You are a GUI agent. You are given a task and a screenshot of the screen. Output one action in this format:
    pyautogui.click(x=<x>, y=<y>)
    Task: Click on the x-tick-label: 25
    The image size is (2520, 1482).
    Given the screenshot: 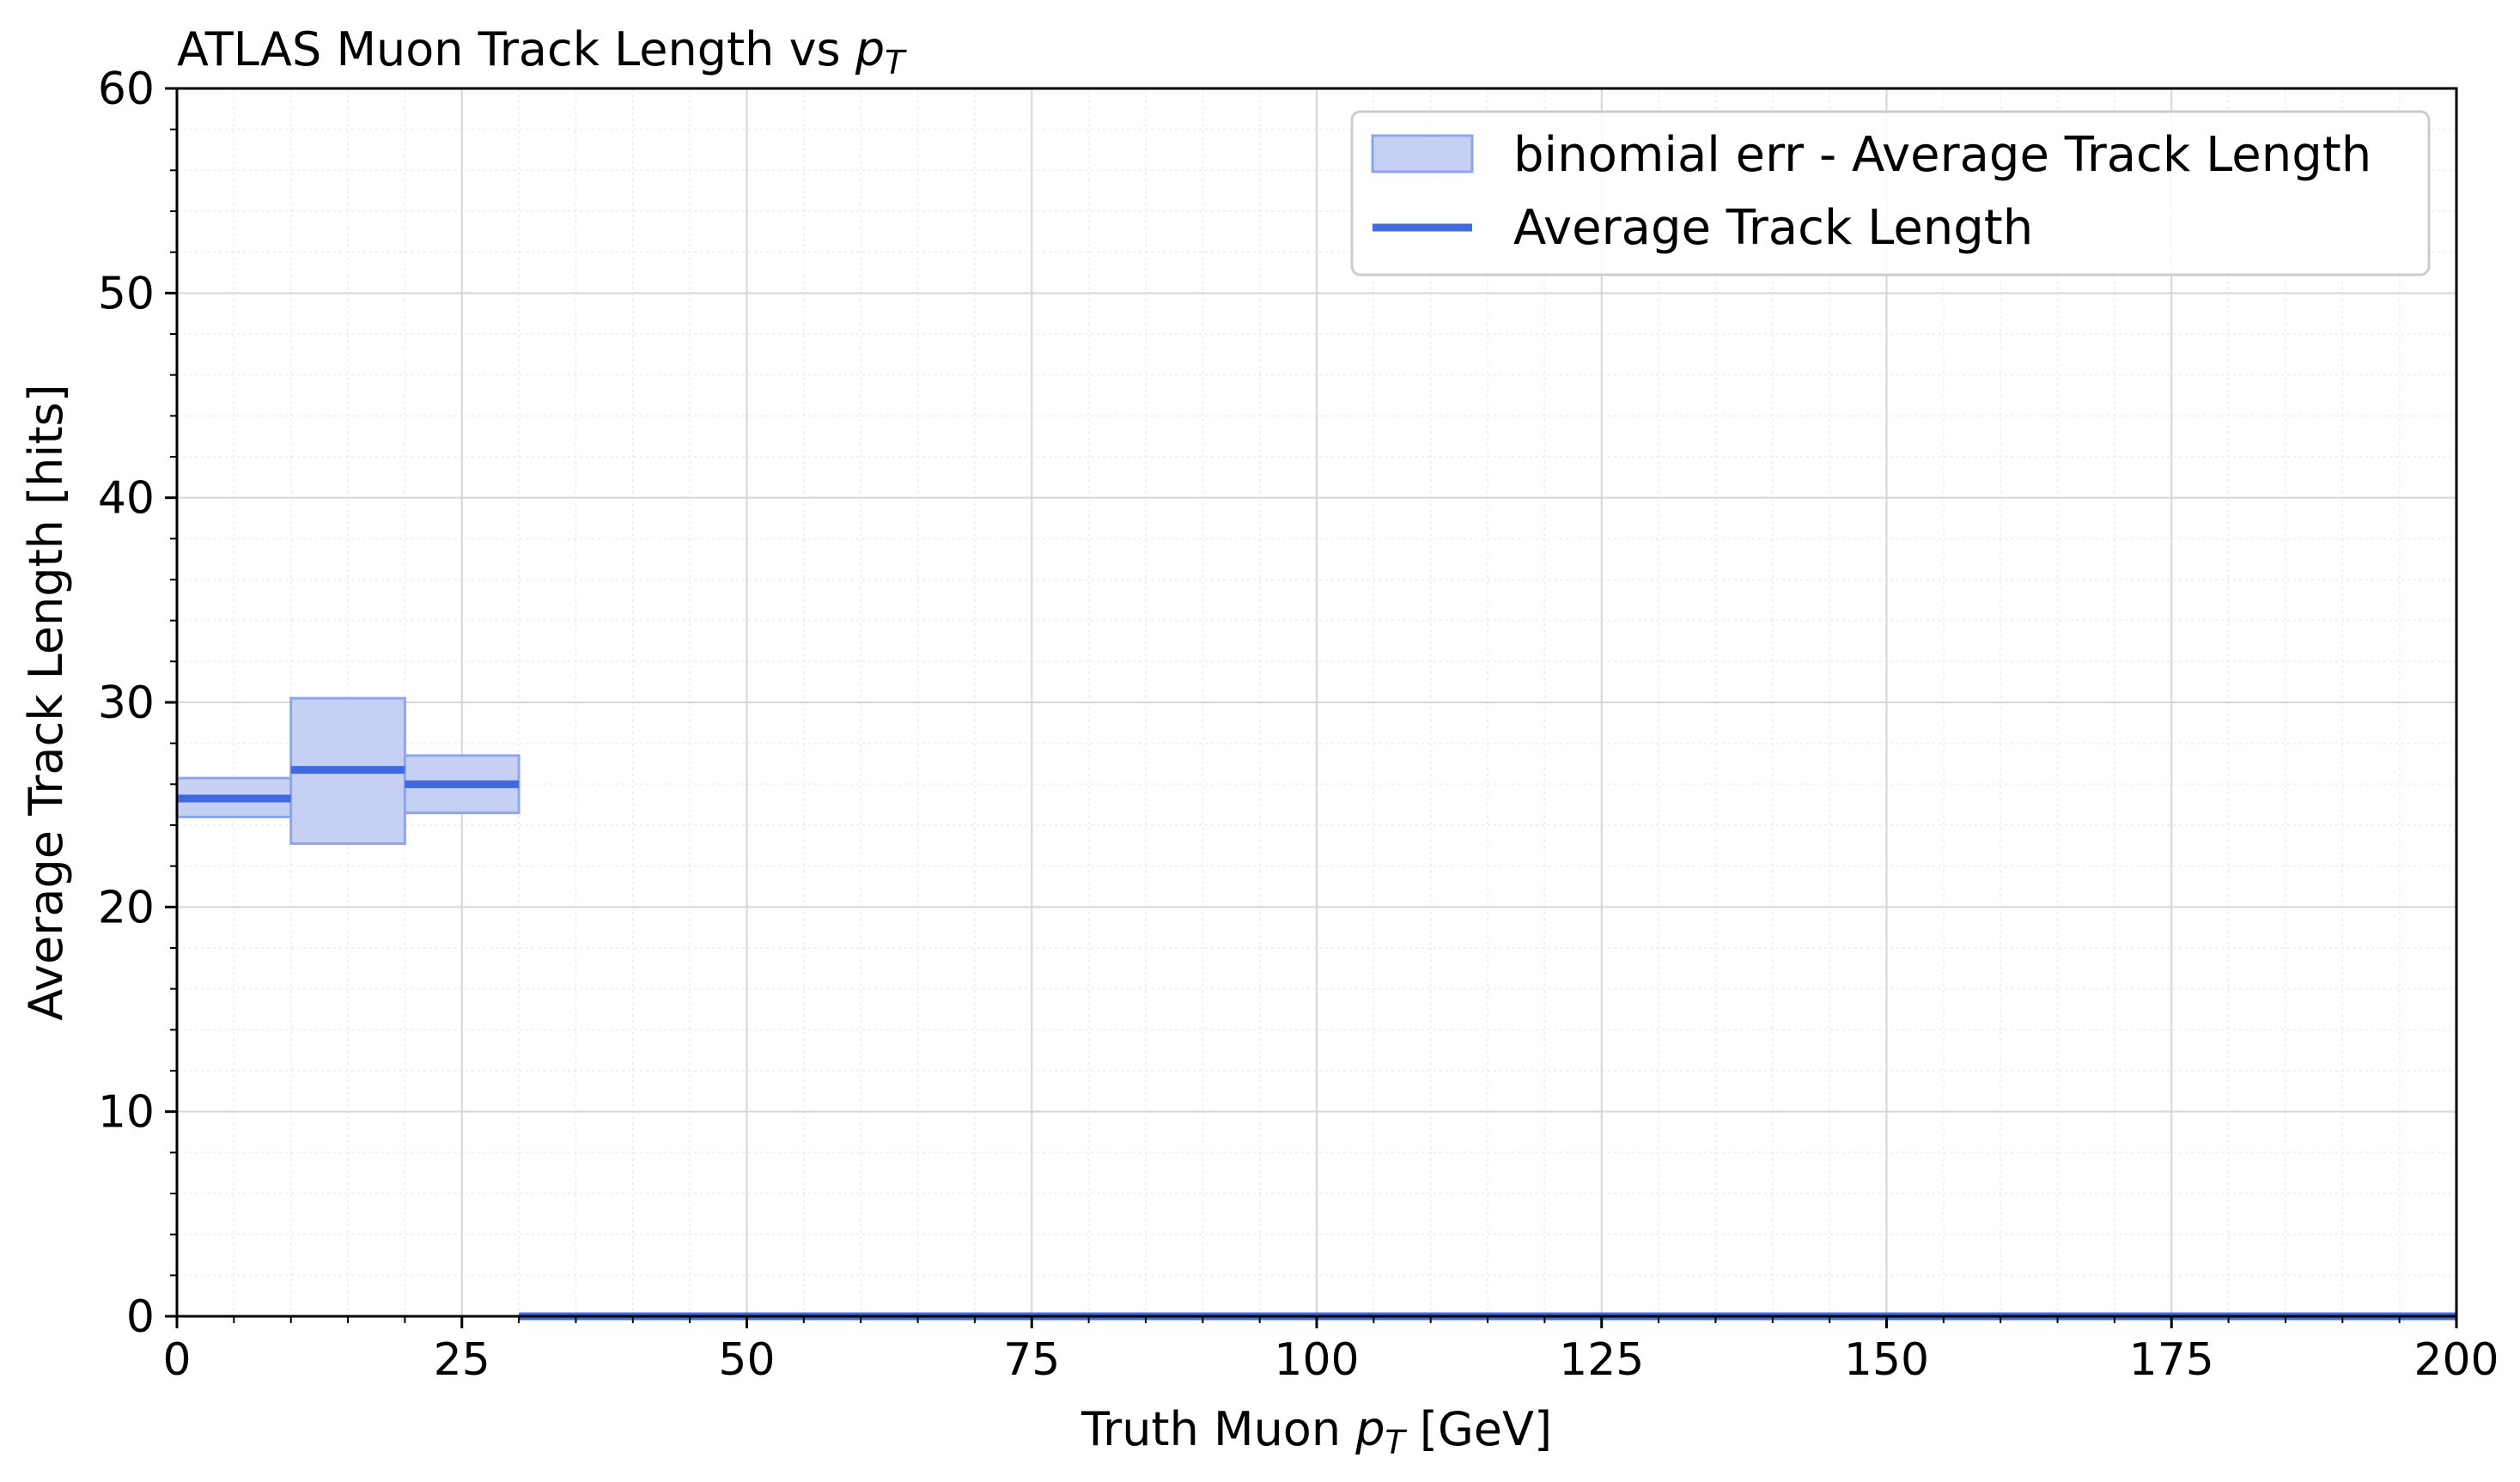 What is the action you would take?
    pyautogui.click(x=462, y=1360)
    